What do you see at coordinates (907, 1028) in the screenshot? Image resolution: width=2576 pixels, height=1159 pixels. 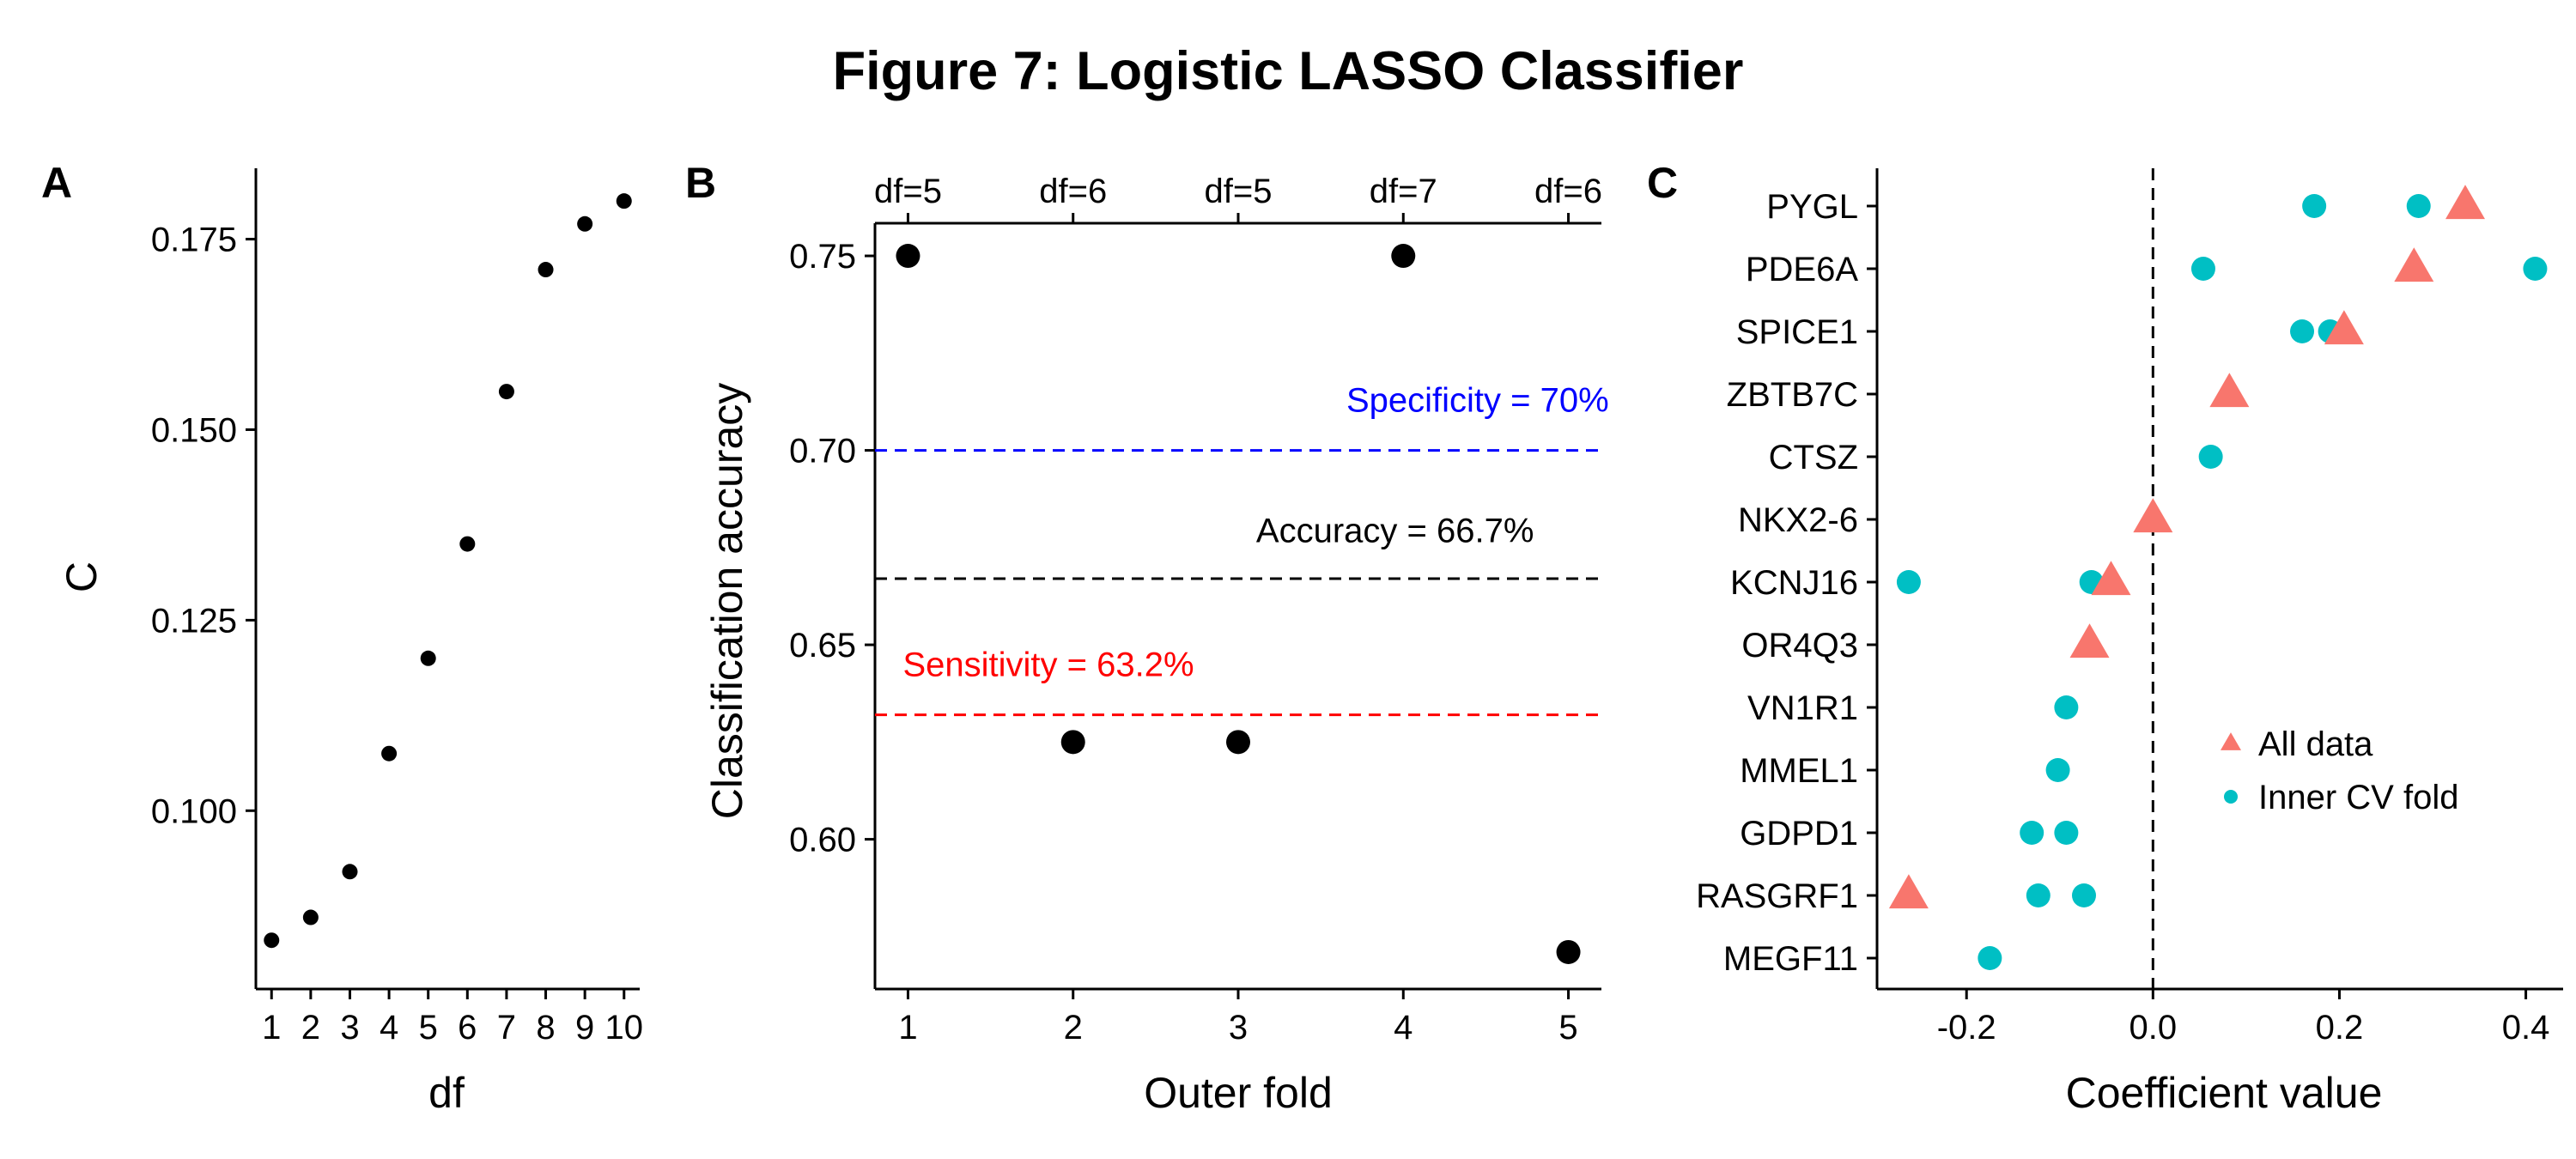 I see `panel-b-xtick-label: 1` at bounding box center [907, 1028].